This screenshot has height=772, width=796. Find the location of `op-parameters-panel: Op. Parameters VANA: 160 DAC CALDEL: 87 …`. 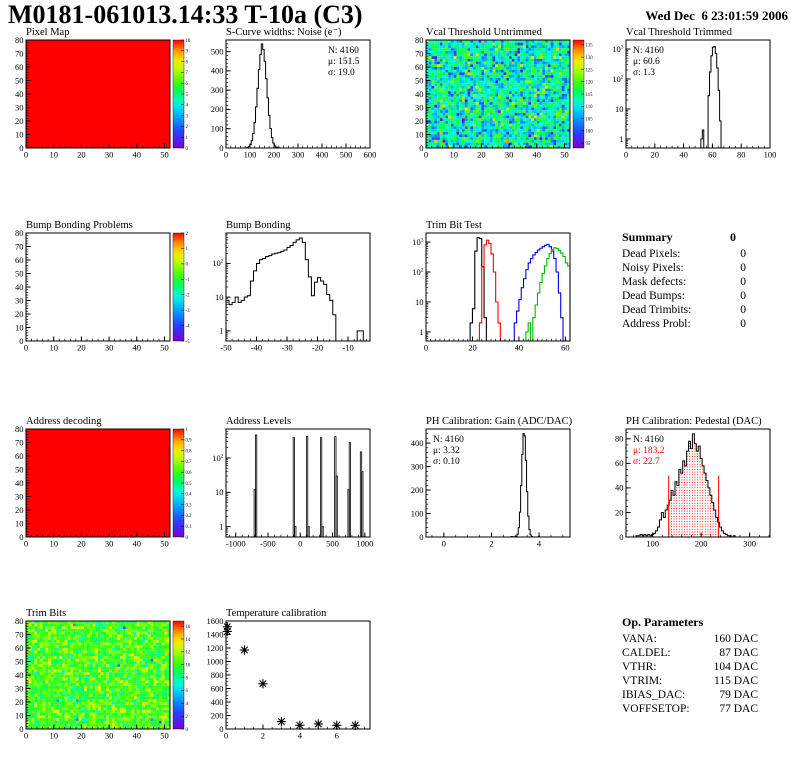

op-parameters-panel: Op. Parameters VANA: 160 DAC CALDEL: 87 … is located at coordinates (690, 665).